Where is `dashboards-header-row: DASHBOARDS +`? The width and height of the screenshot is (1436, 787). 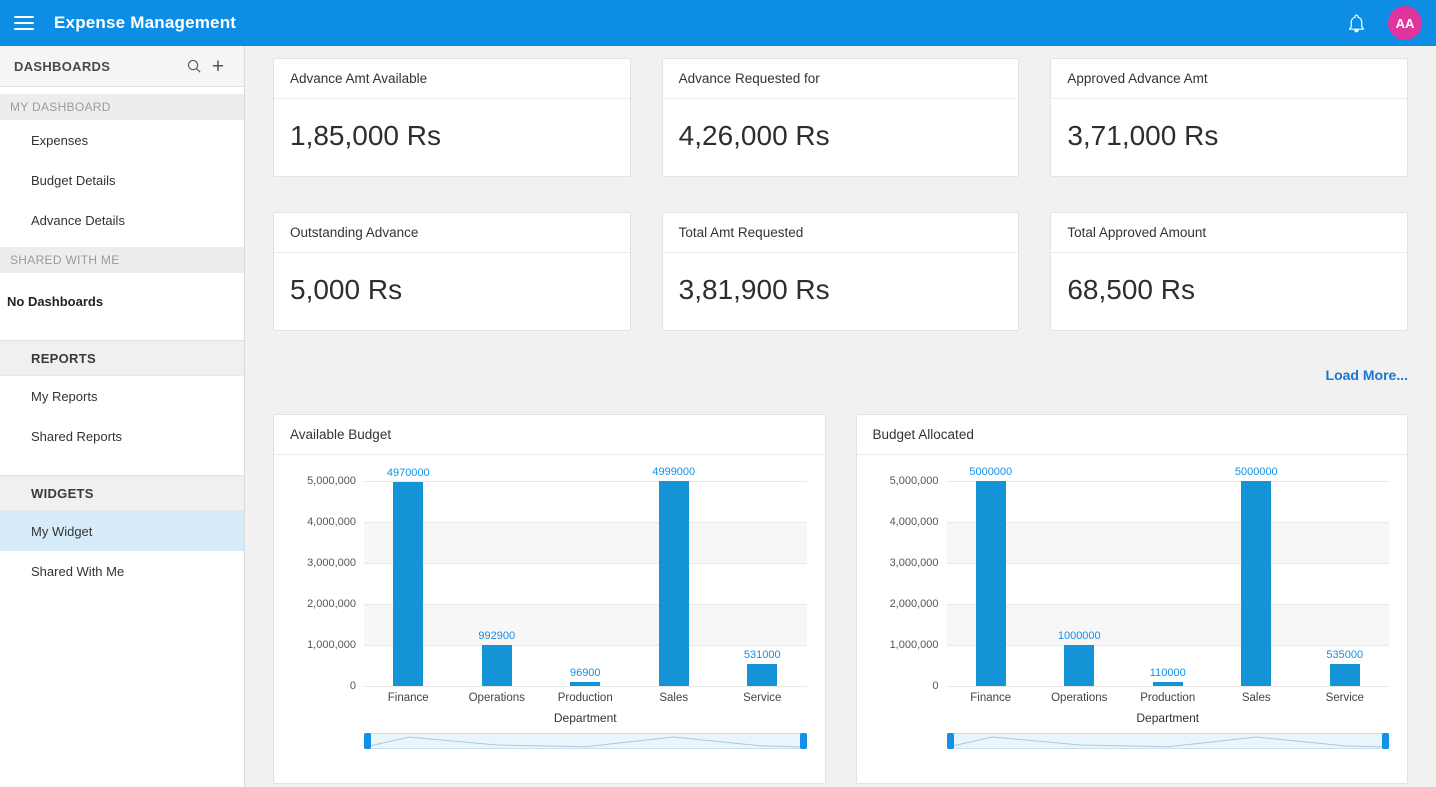 dashboards-header-row: DASHBOARDS + is located at coordinates (122, 66).